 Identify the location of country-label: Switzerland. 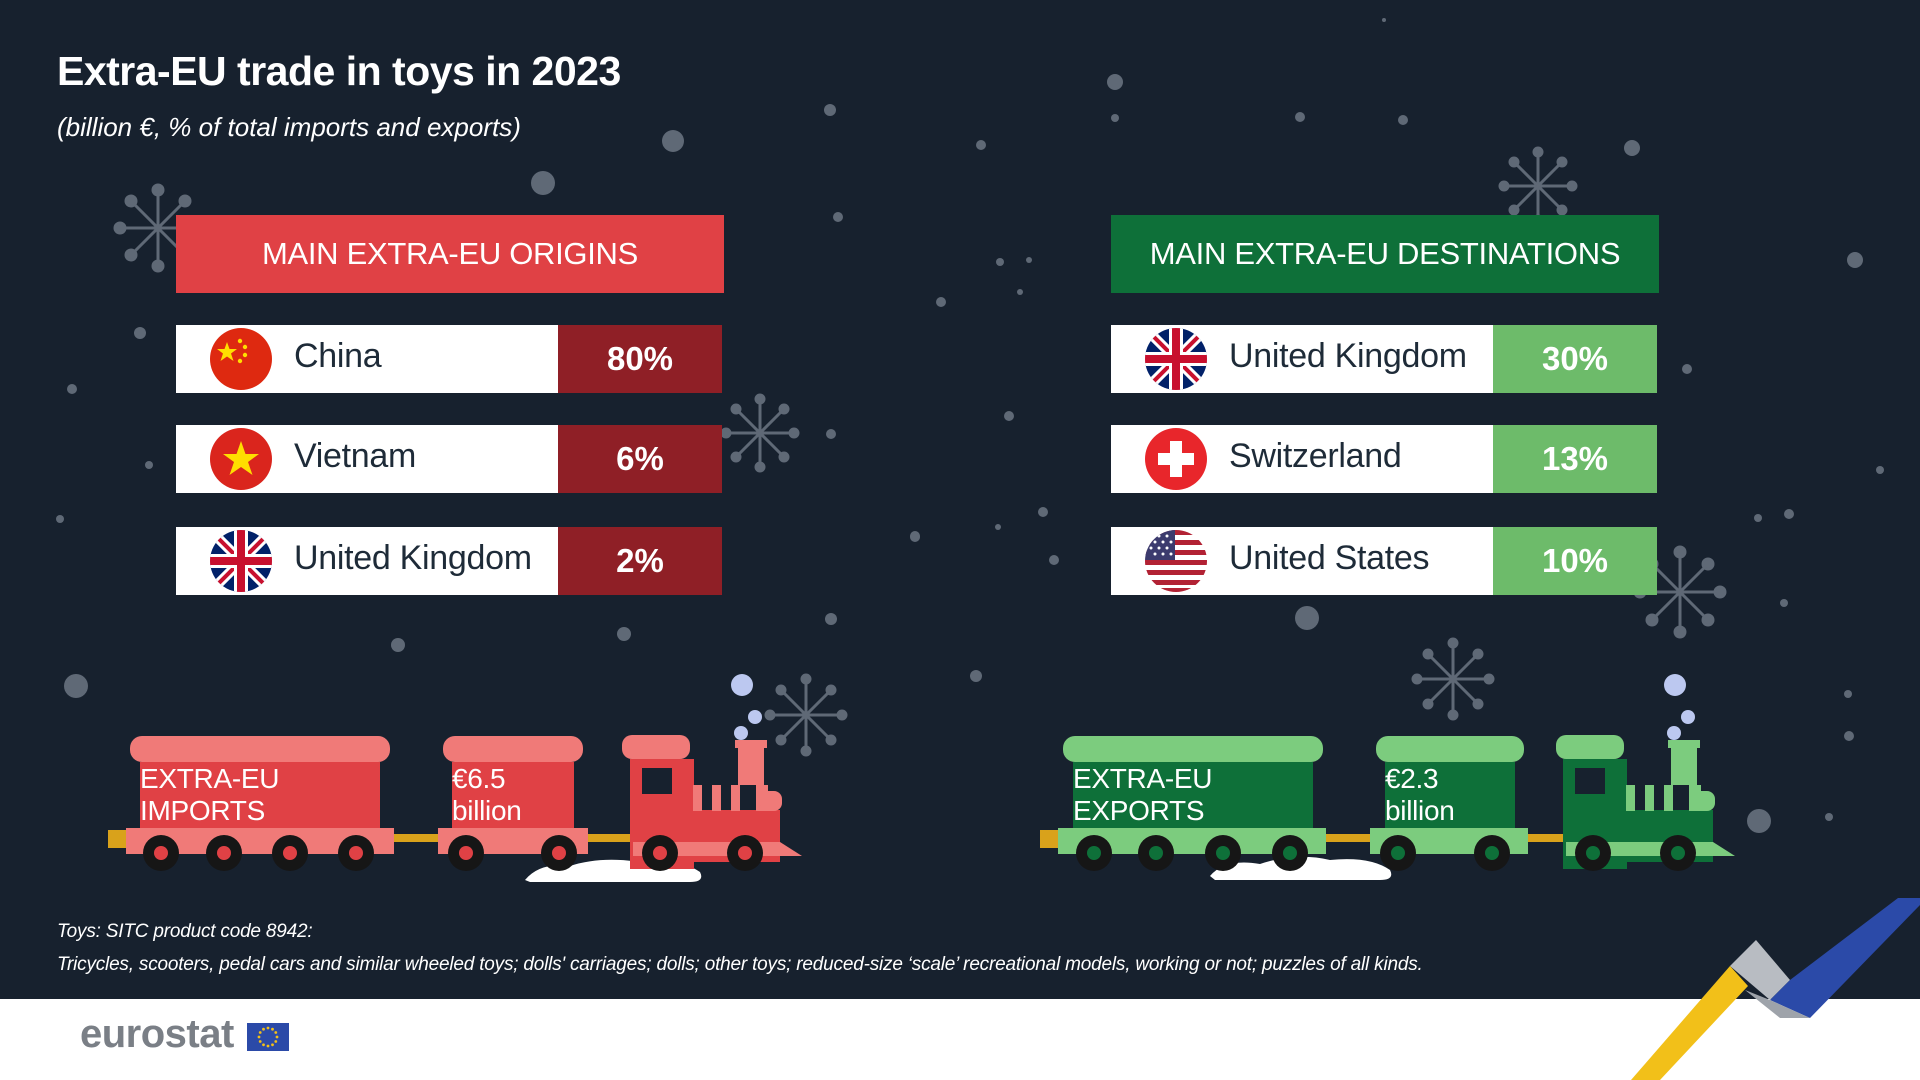
(1315, 456).